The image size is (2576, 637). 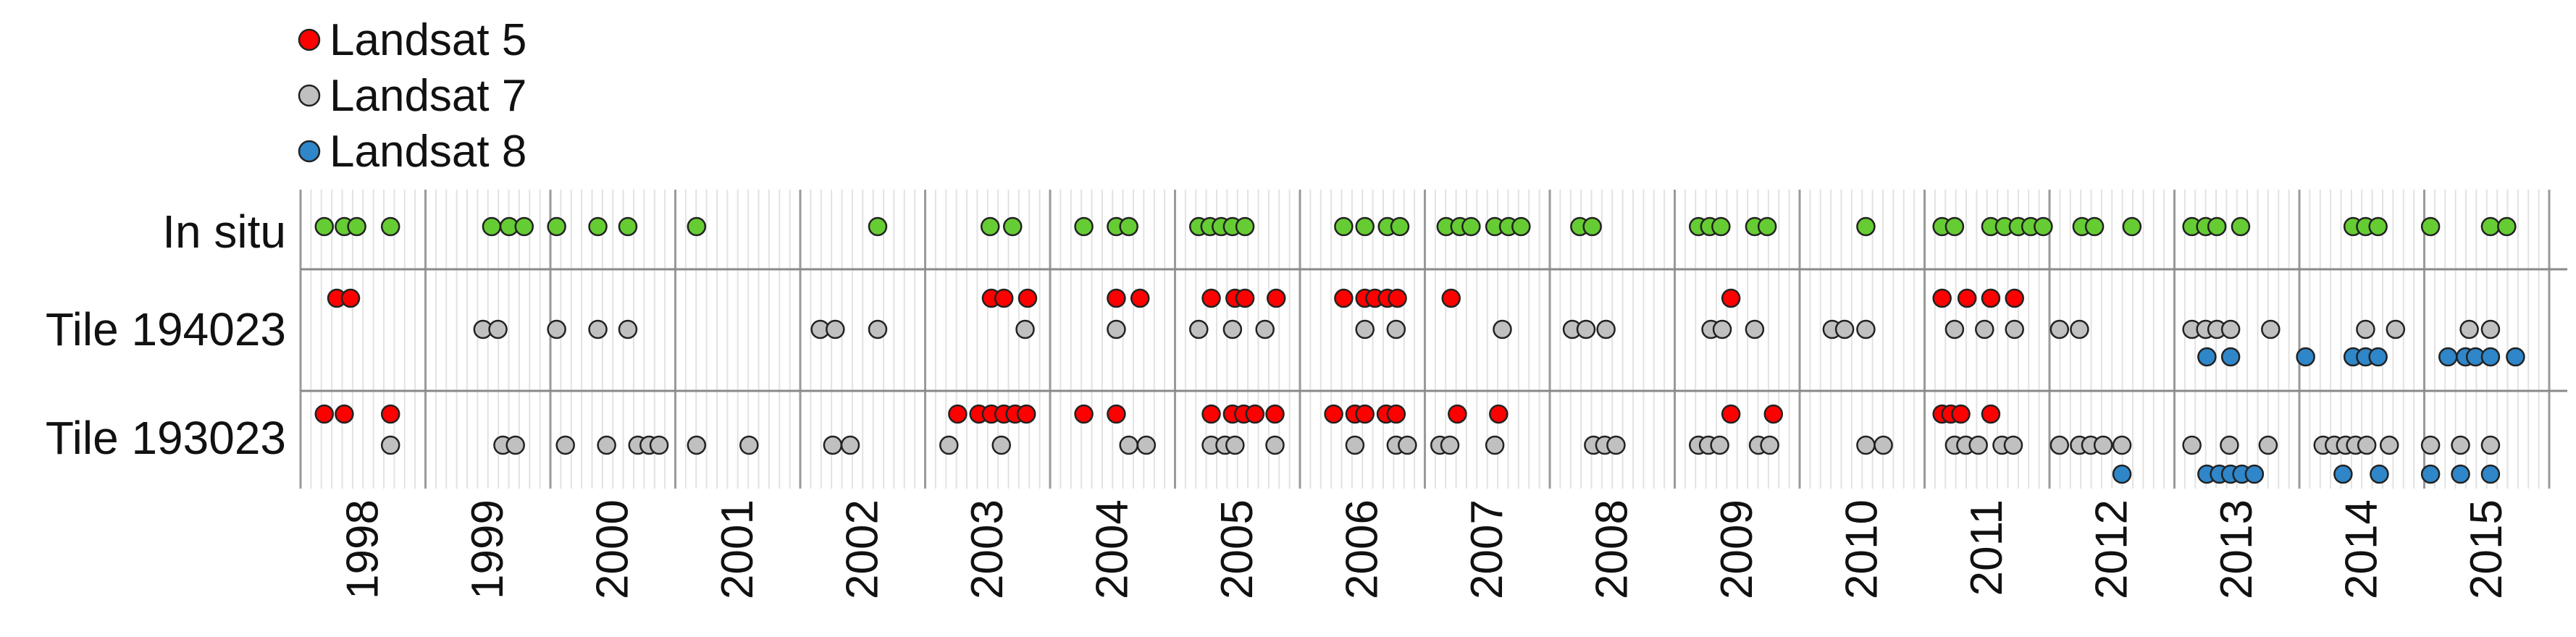 What do you see at coordinates (738, 549) in the screenshot?
I see `year-tick-label: 2001` at bounding box center [738, 549].